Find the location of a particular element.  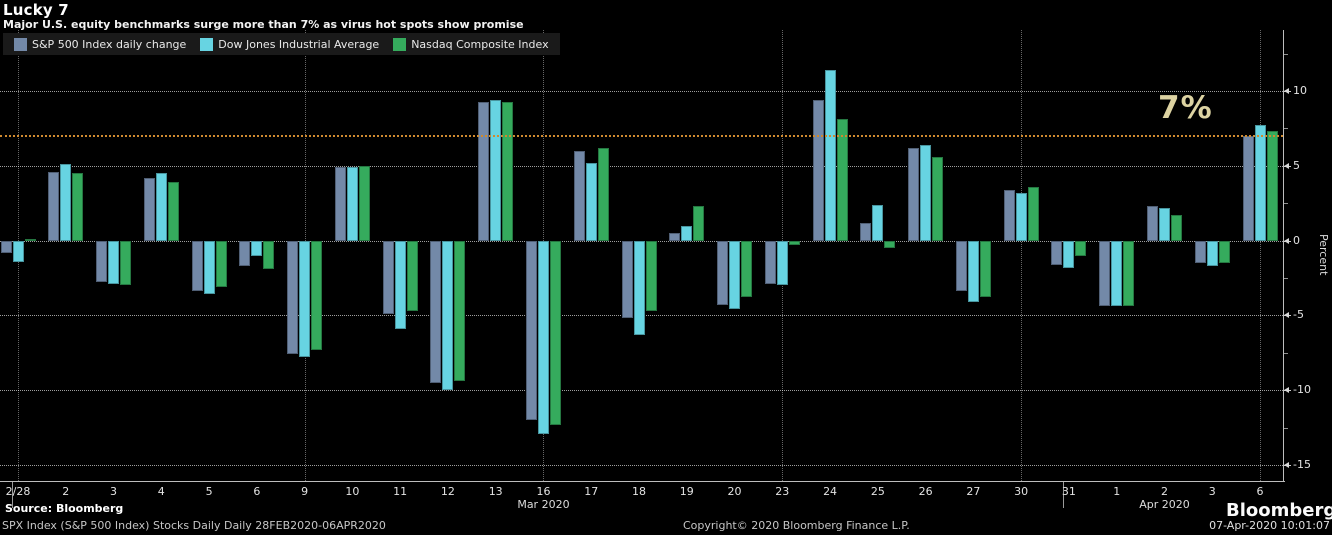

x-tick-label: 13 is located at coordinates (495, 491).